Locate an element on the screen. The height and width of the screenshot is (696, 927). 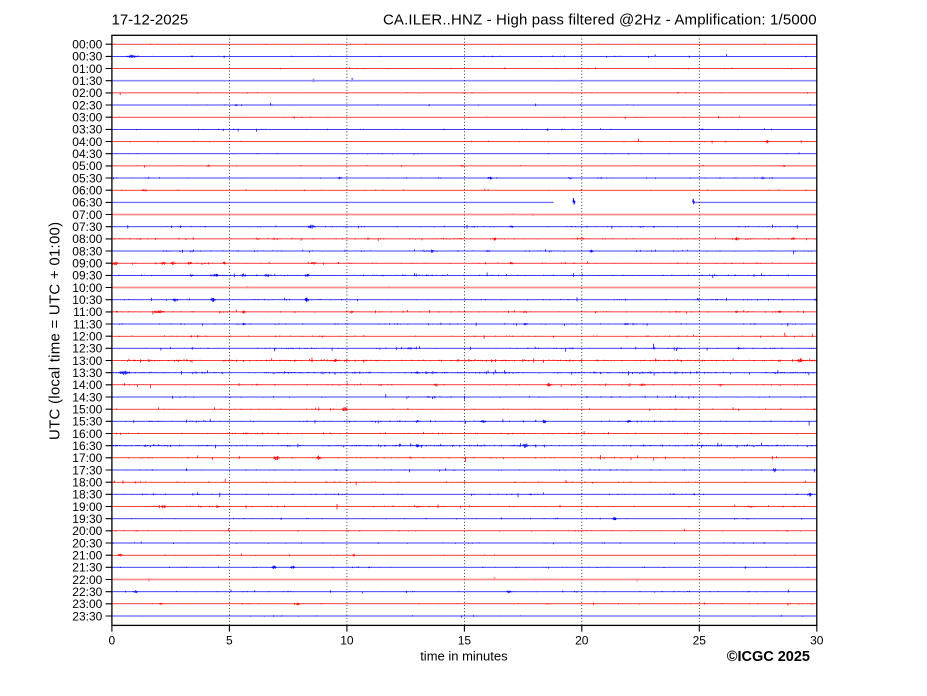
svg-text: 17:00 is located at coordinates (87, 458).